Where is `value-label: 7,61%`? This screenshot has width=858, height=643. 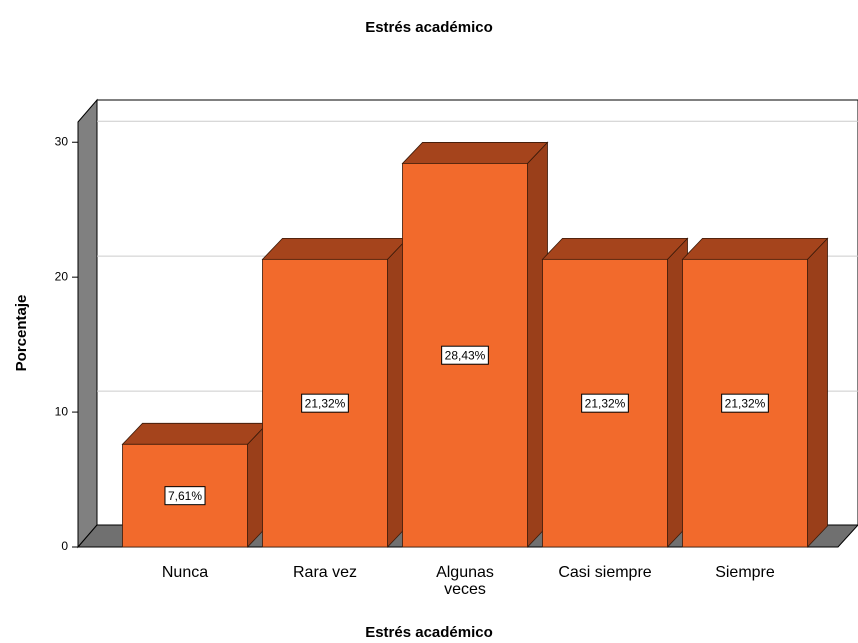 value-label: 7,61% is located at coordinates (185, 496).